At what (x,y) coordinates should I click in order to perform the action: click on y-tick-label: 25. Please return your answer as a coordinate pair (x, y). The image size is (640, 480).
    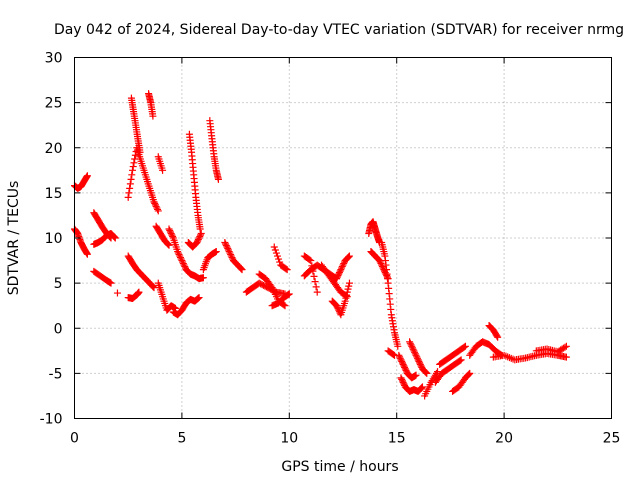
    Looking at the image, I should click on (54, 104).